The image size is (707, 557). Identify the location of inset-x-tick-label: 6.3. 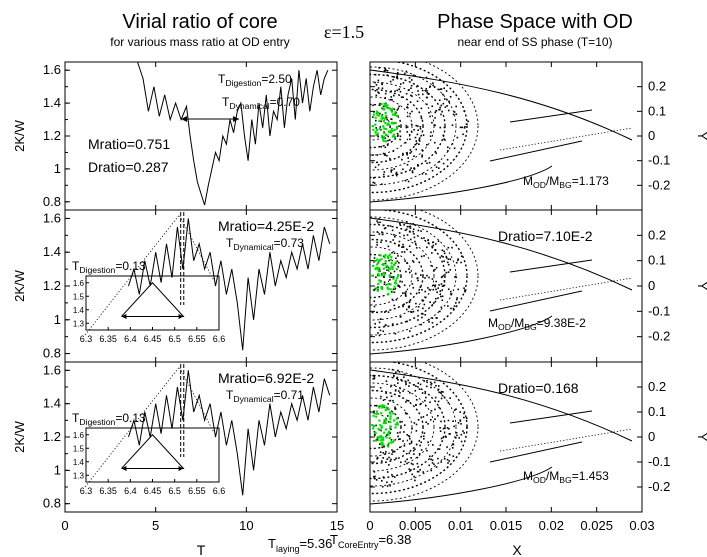
(86, 339).